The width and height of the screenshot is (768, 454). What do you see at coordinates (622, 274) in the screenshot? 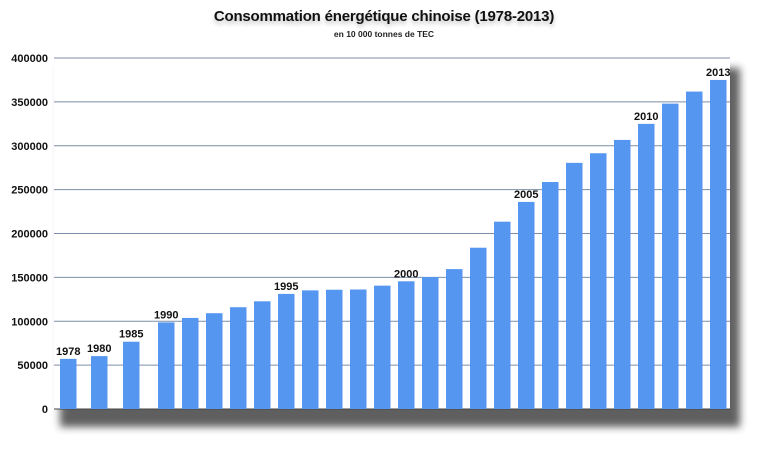
I see `bar-2009` at bounding box center [622, 274].